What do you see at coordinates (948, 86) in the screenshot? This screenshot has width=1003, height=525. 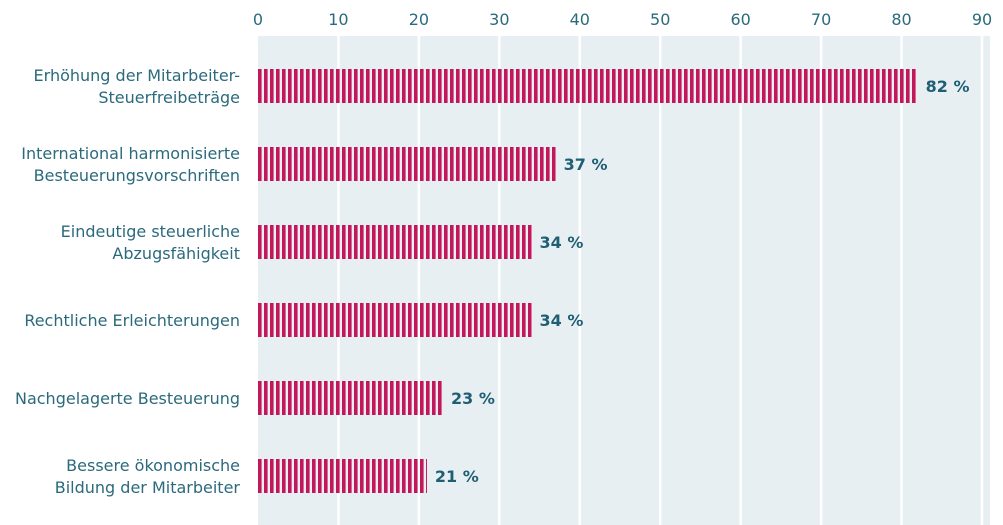 I see `data-label: 82 %` at bounding box center [948, 86].